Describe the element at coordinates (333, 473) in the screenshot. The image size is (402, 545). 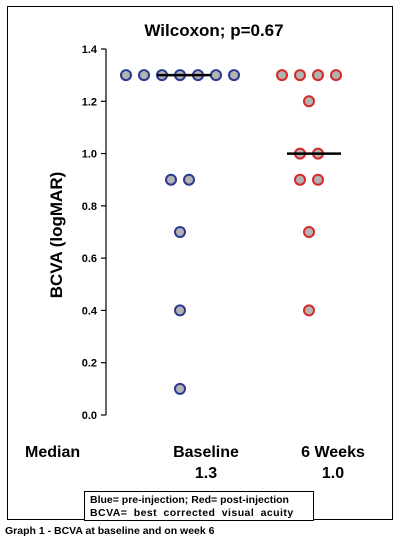
I see `median-value-6-weeks: 1.0` at that location.